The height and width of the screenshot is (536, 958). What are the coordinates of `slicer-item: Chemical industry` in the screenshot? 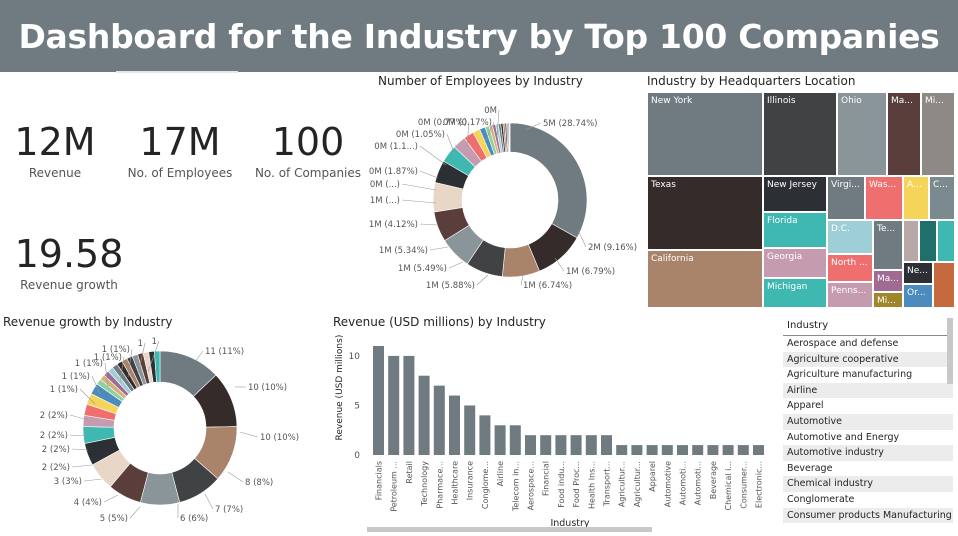 It's located at (868, 484).